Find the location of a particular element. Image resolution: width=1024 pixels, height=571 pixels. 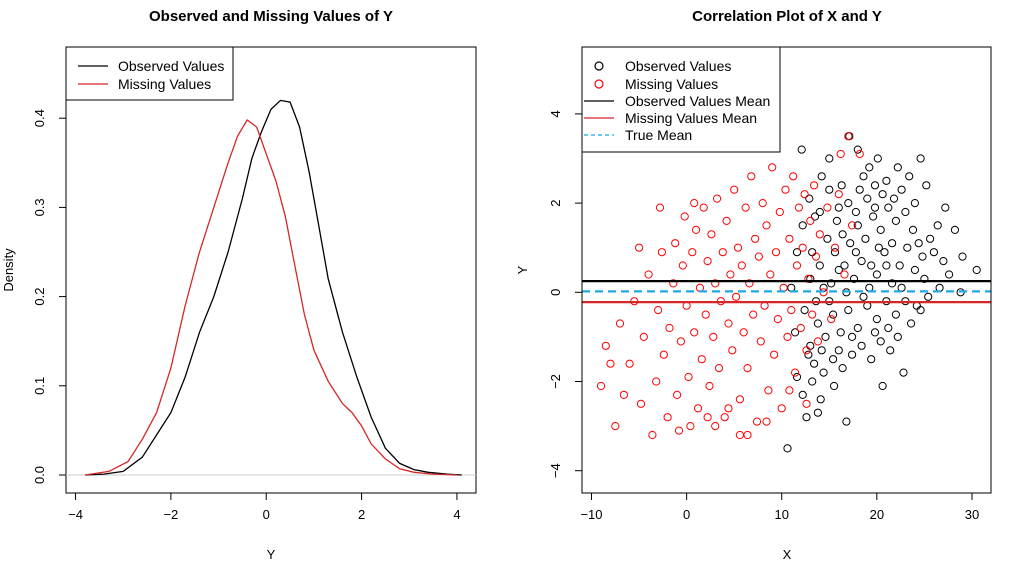

legend-label-observed: Observed Values is located at coordinates (171, 66).